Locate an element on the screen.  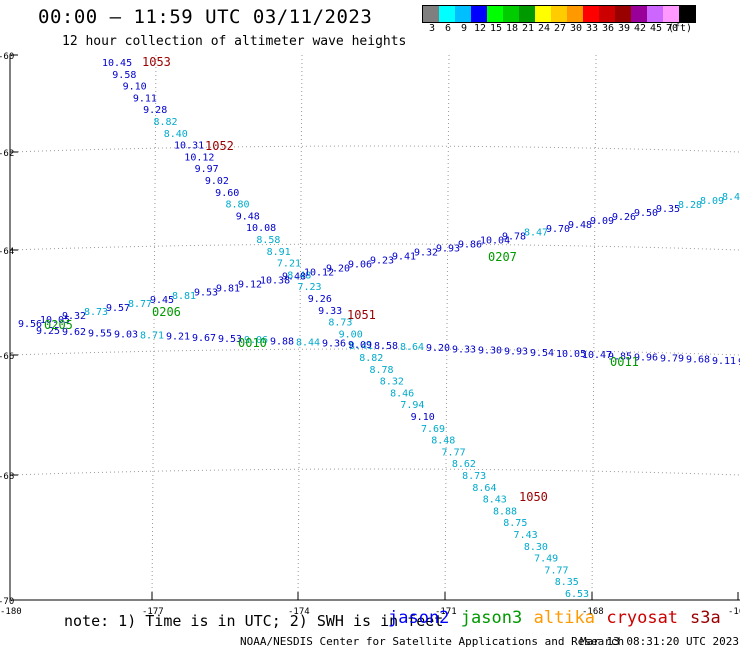
track-1053-value: 8.78 is located at coordinates (382, 370).